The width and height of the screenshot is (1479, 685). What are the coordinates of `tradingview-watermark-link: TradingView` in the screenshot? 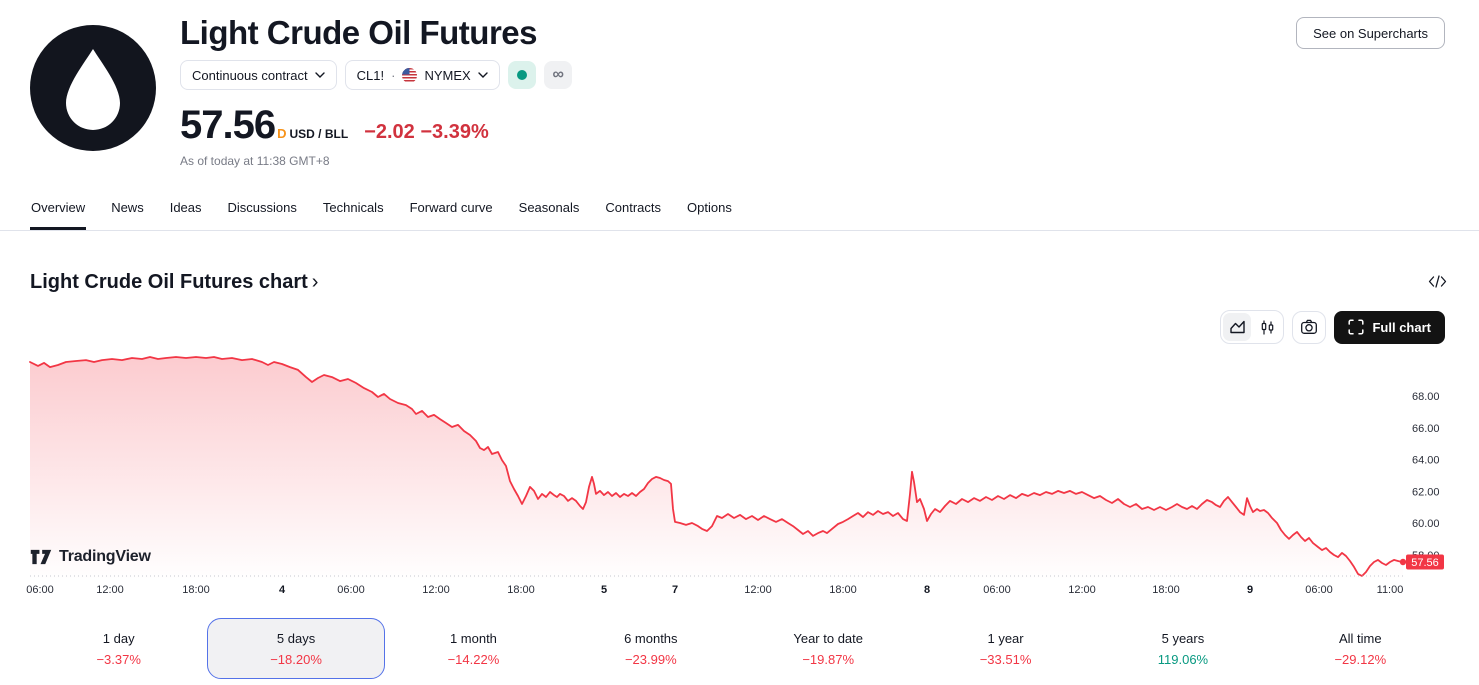 It's located at (90, 557).